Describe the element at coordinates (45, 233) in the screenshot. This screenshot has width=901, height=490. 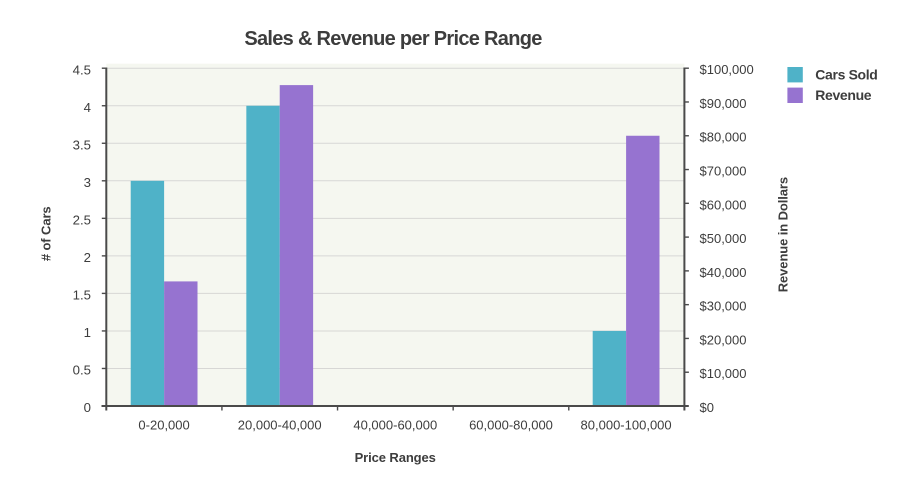
I see `svg-text: # of Cars` at that location.